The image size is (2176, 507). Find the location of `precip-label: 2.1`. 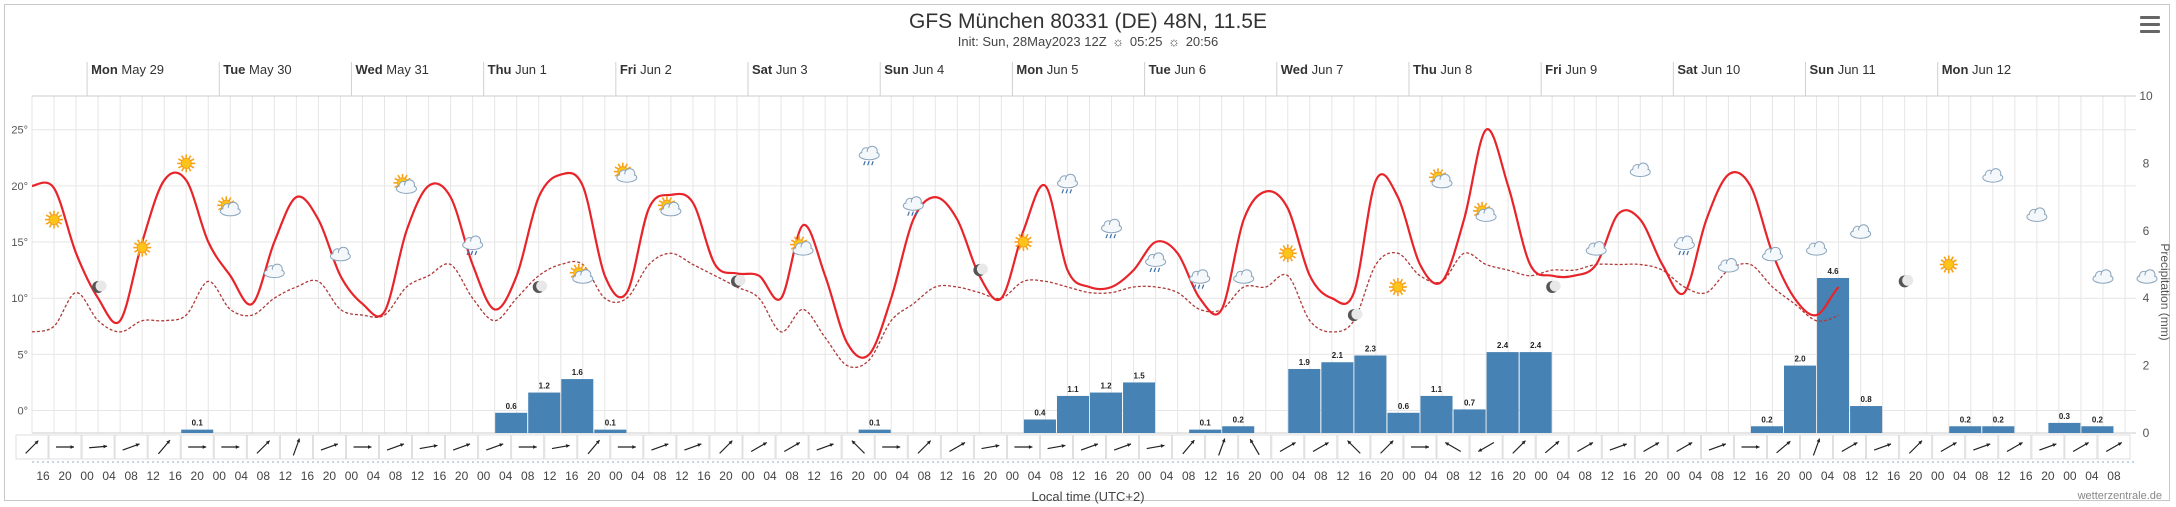

precip-label: 2.1 is located at coordinates (1338, 355).